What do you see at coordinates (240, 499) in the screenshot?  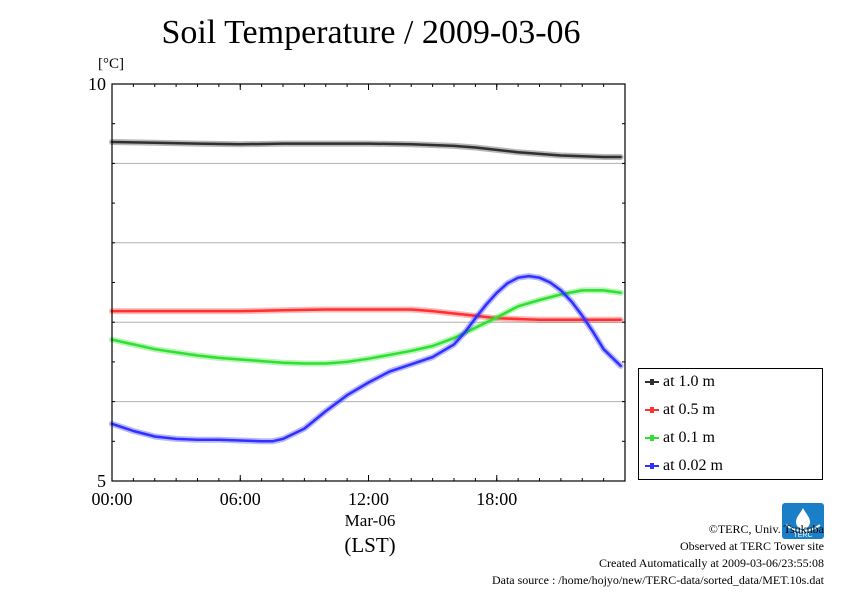 I see `x-tick-label: 06:00` at bounding box center [240, 499].